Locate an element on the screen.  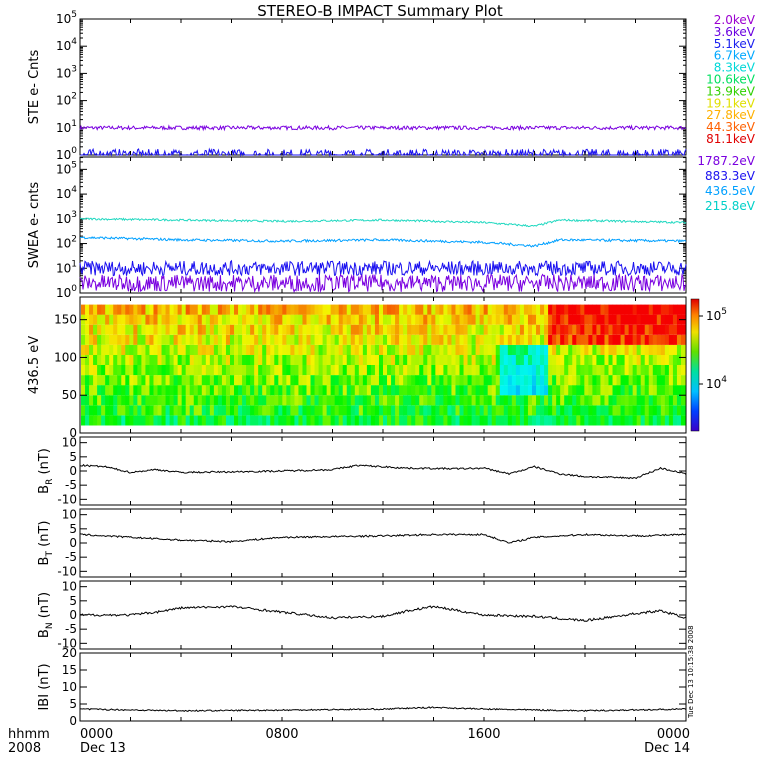
legend-entry: 44.3keV is located at coordinates (731, 127).